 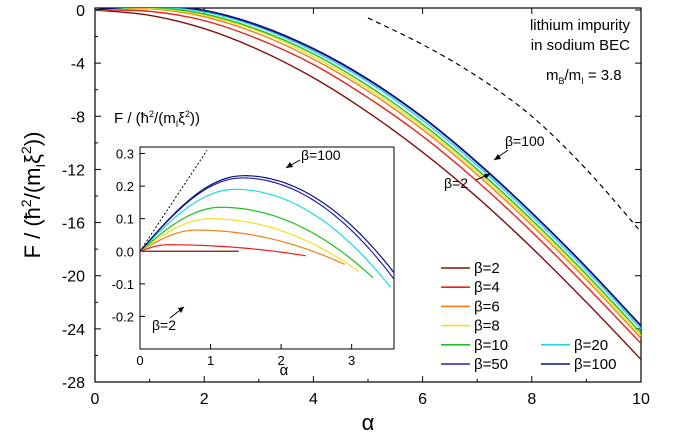 I want to click on main-x-tick-label: 2, so click(x=204, y=399).